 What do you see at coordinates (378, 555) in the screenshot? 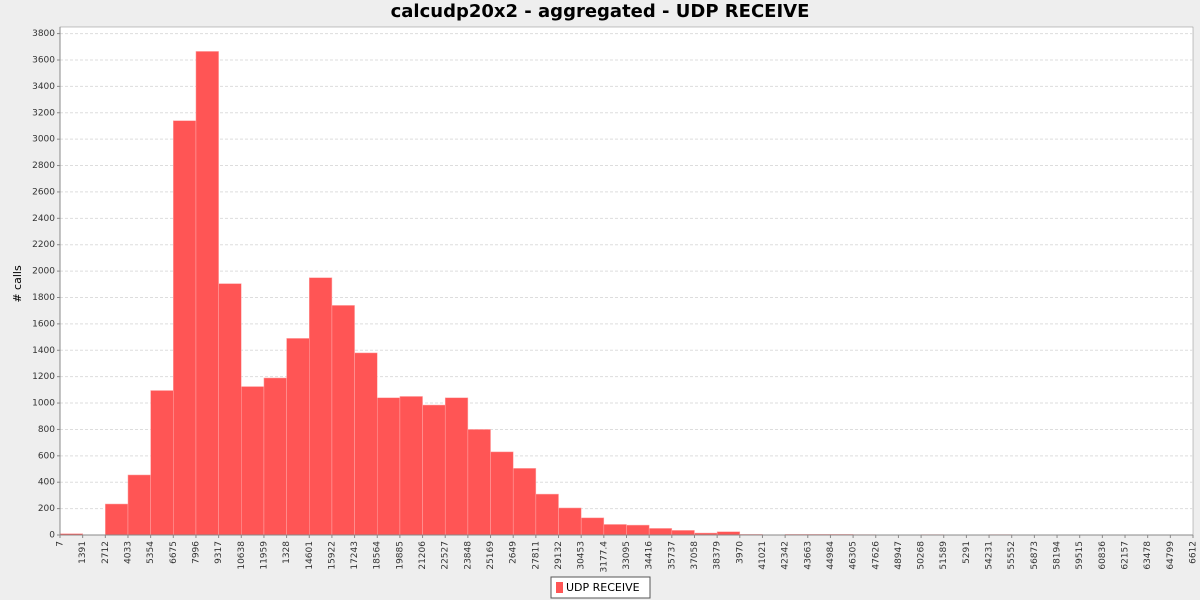
I see `x-tick-label: 18564` at bounding box center [378, 555].